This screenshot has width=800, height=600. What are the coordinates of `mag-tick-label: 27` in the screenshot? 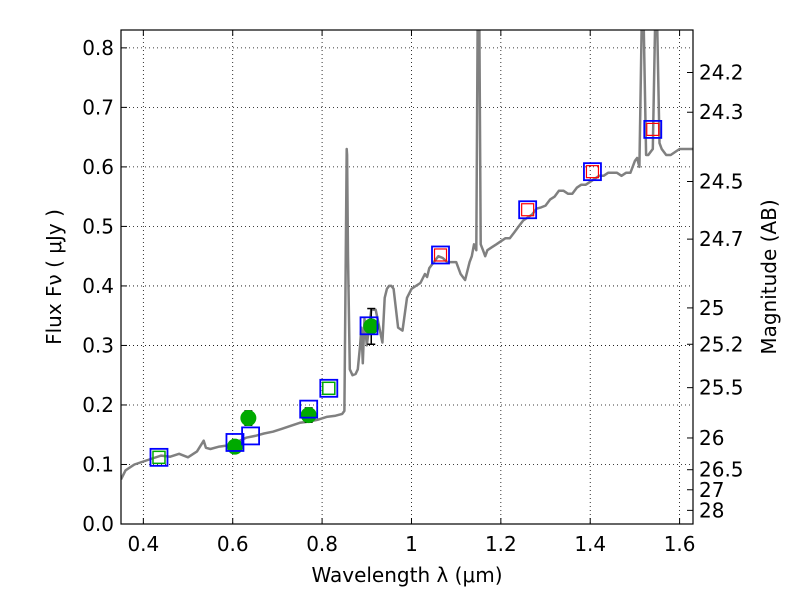 It's located at (711, 490).